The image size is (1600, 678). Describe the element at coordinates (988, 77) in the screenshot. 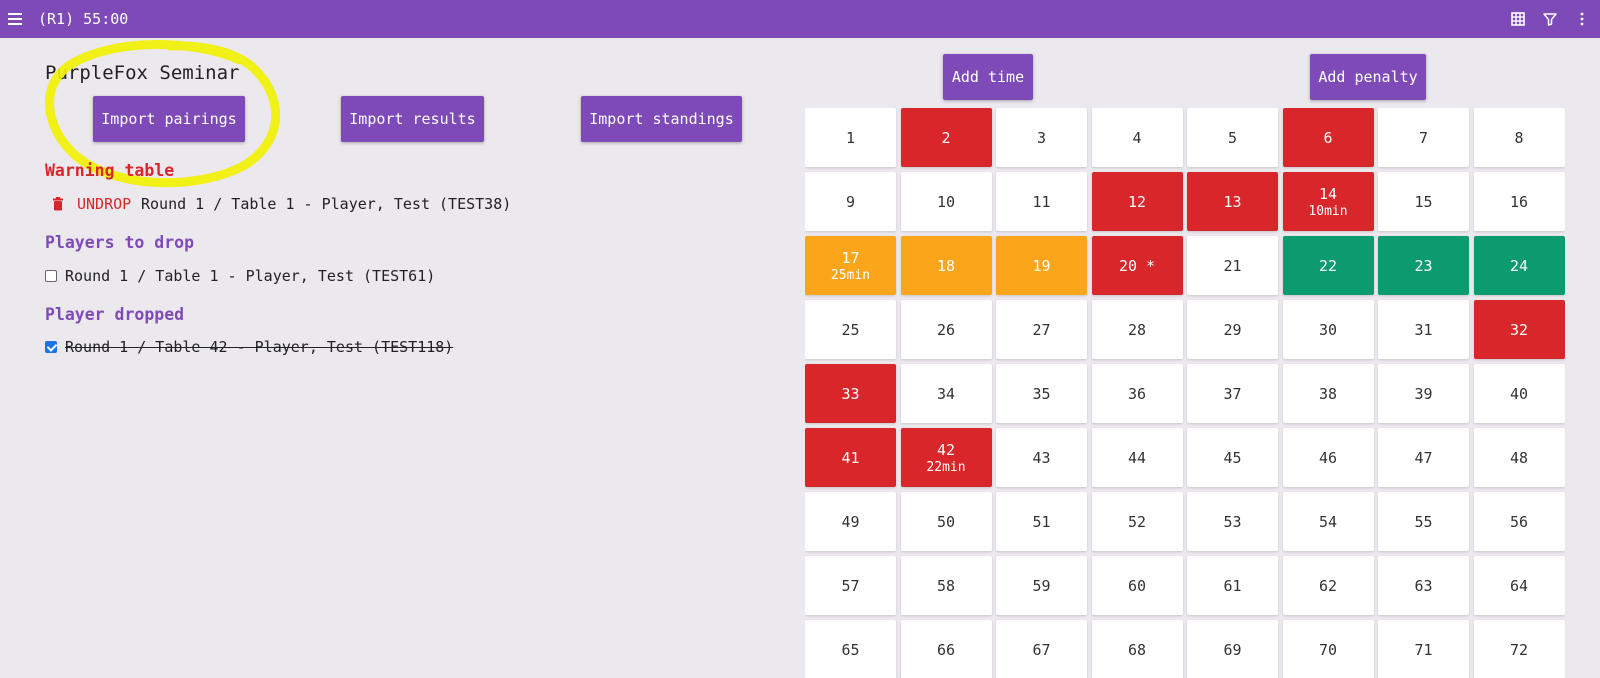

I see `add-time-button: Add time` at that location.